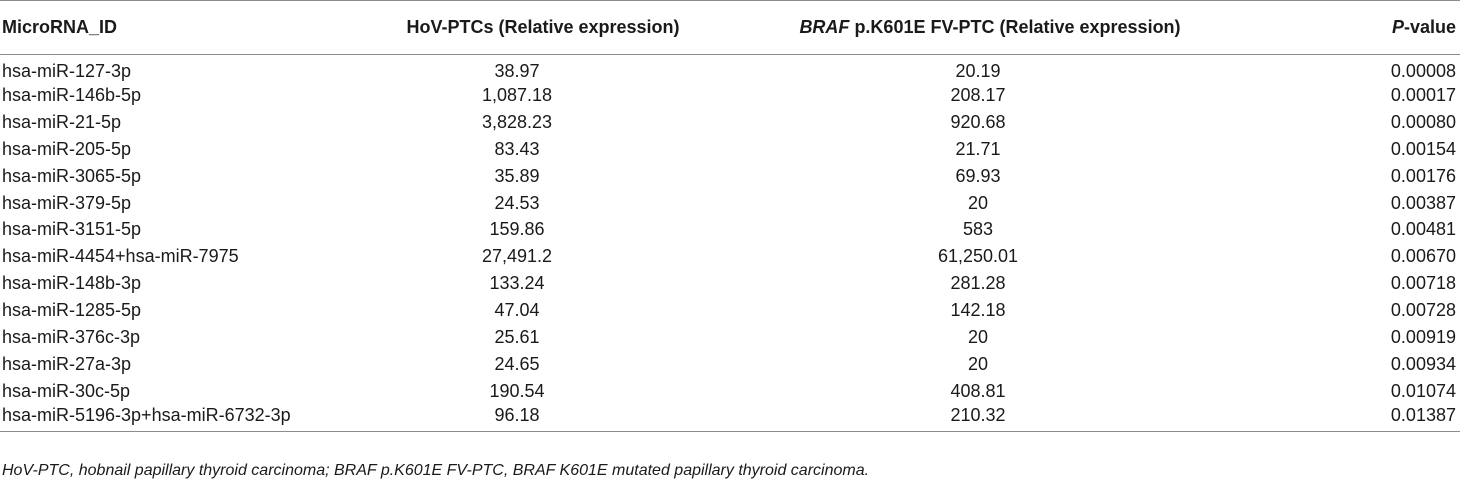  Describe the element at coordinates (517, 71) in the screenshot. I see `cell-hov-expression: 38.97` at that location.